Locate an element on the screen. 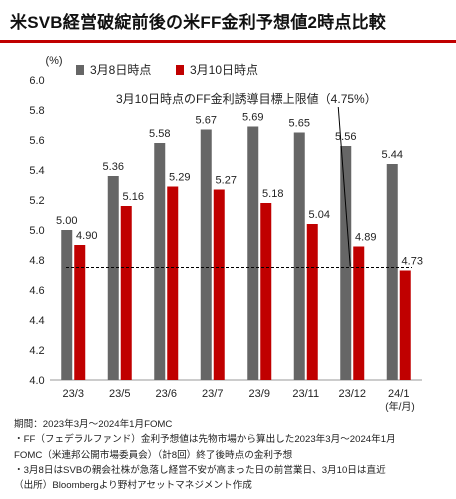 Image resolution: width=456 pixels, height=499 pixels. legend: 3月8日時点 3月10日時点 is located at coordinates (167, 70).